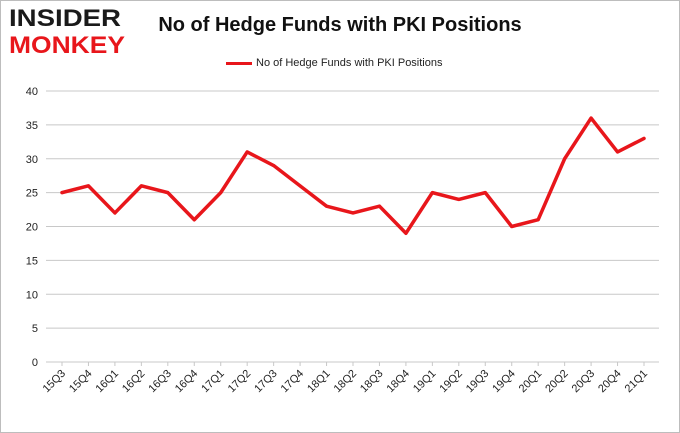 This screenshot has width=680, height=433. I want to click on chart-legend: No of Hedge Funds with PKI Positions, so click(334, 63).